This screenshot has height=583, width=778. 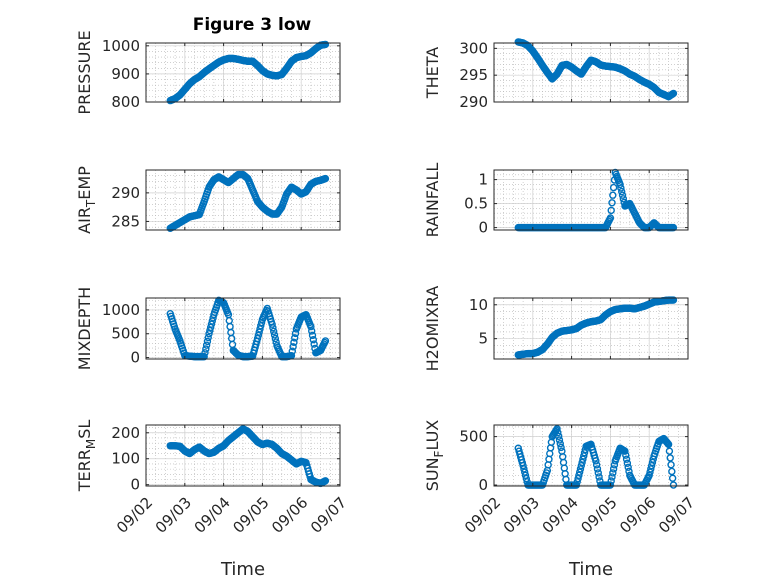 I want to click on subplot-1: 800 900 1000 PRESSURE, so click(x=208, y=72).